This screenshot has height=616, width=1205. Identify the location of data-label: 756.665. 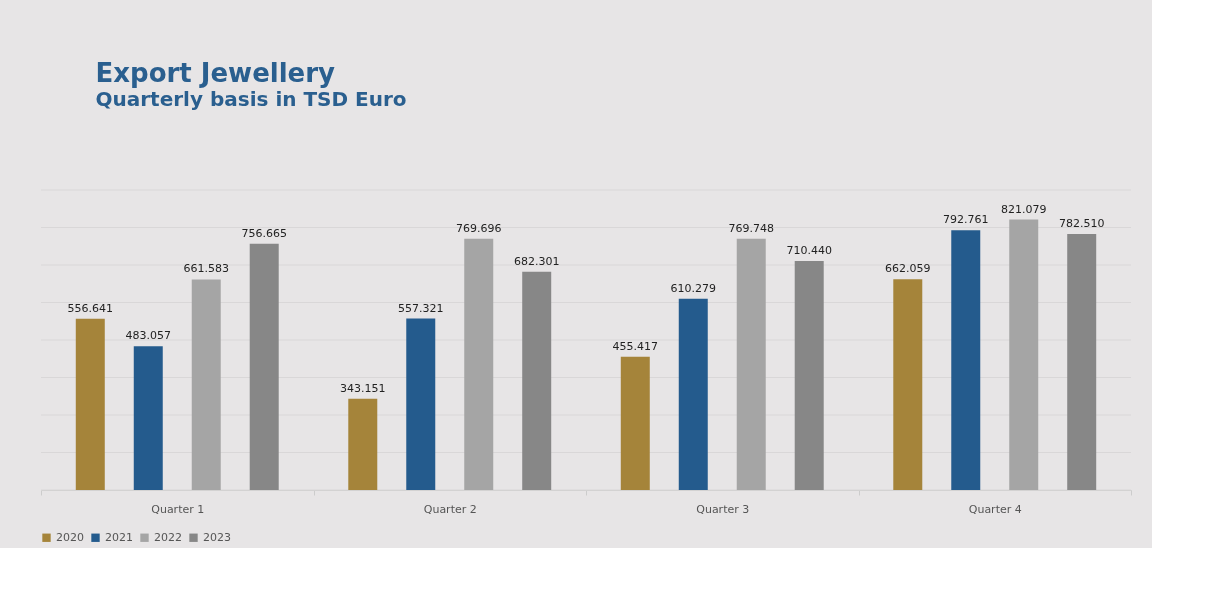
(264, 233).